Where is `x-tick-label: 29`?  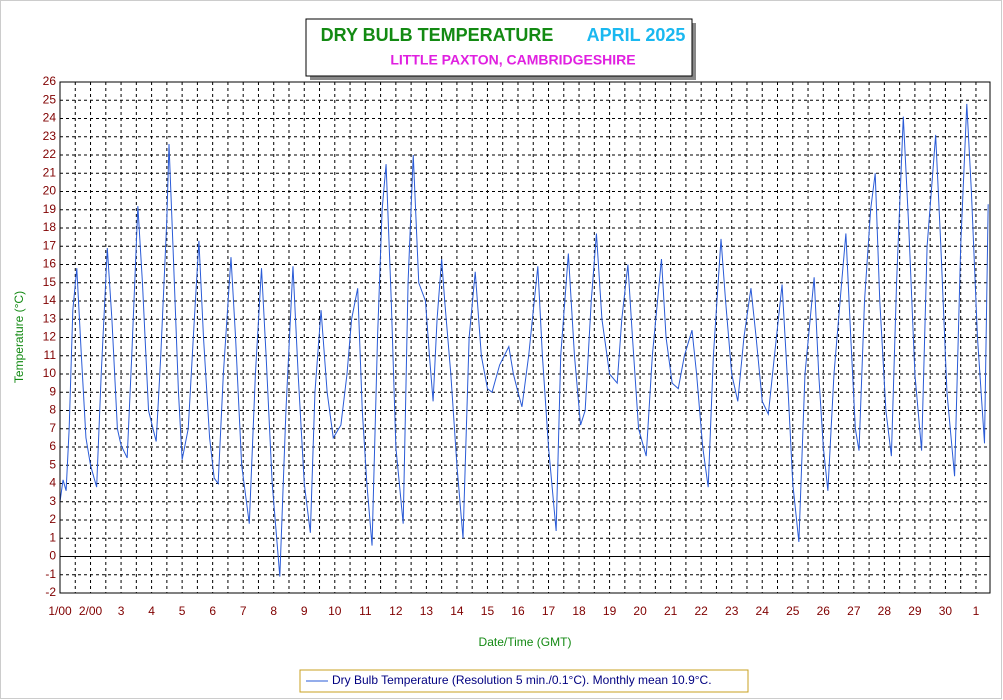
x-tick-label: 29 is located at coordinates (915, 611).